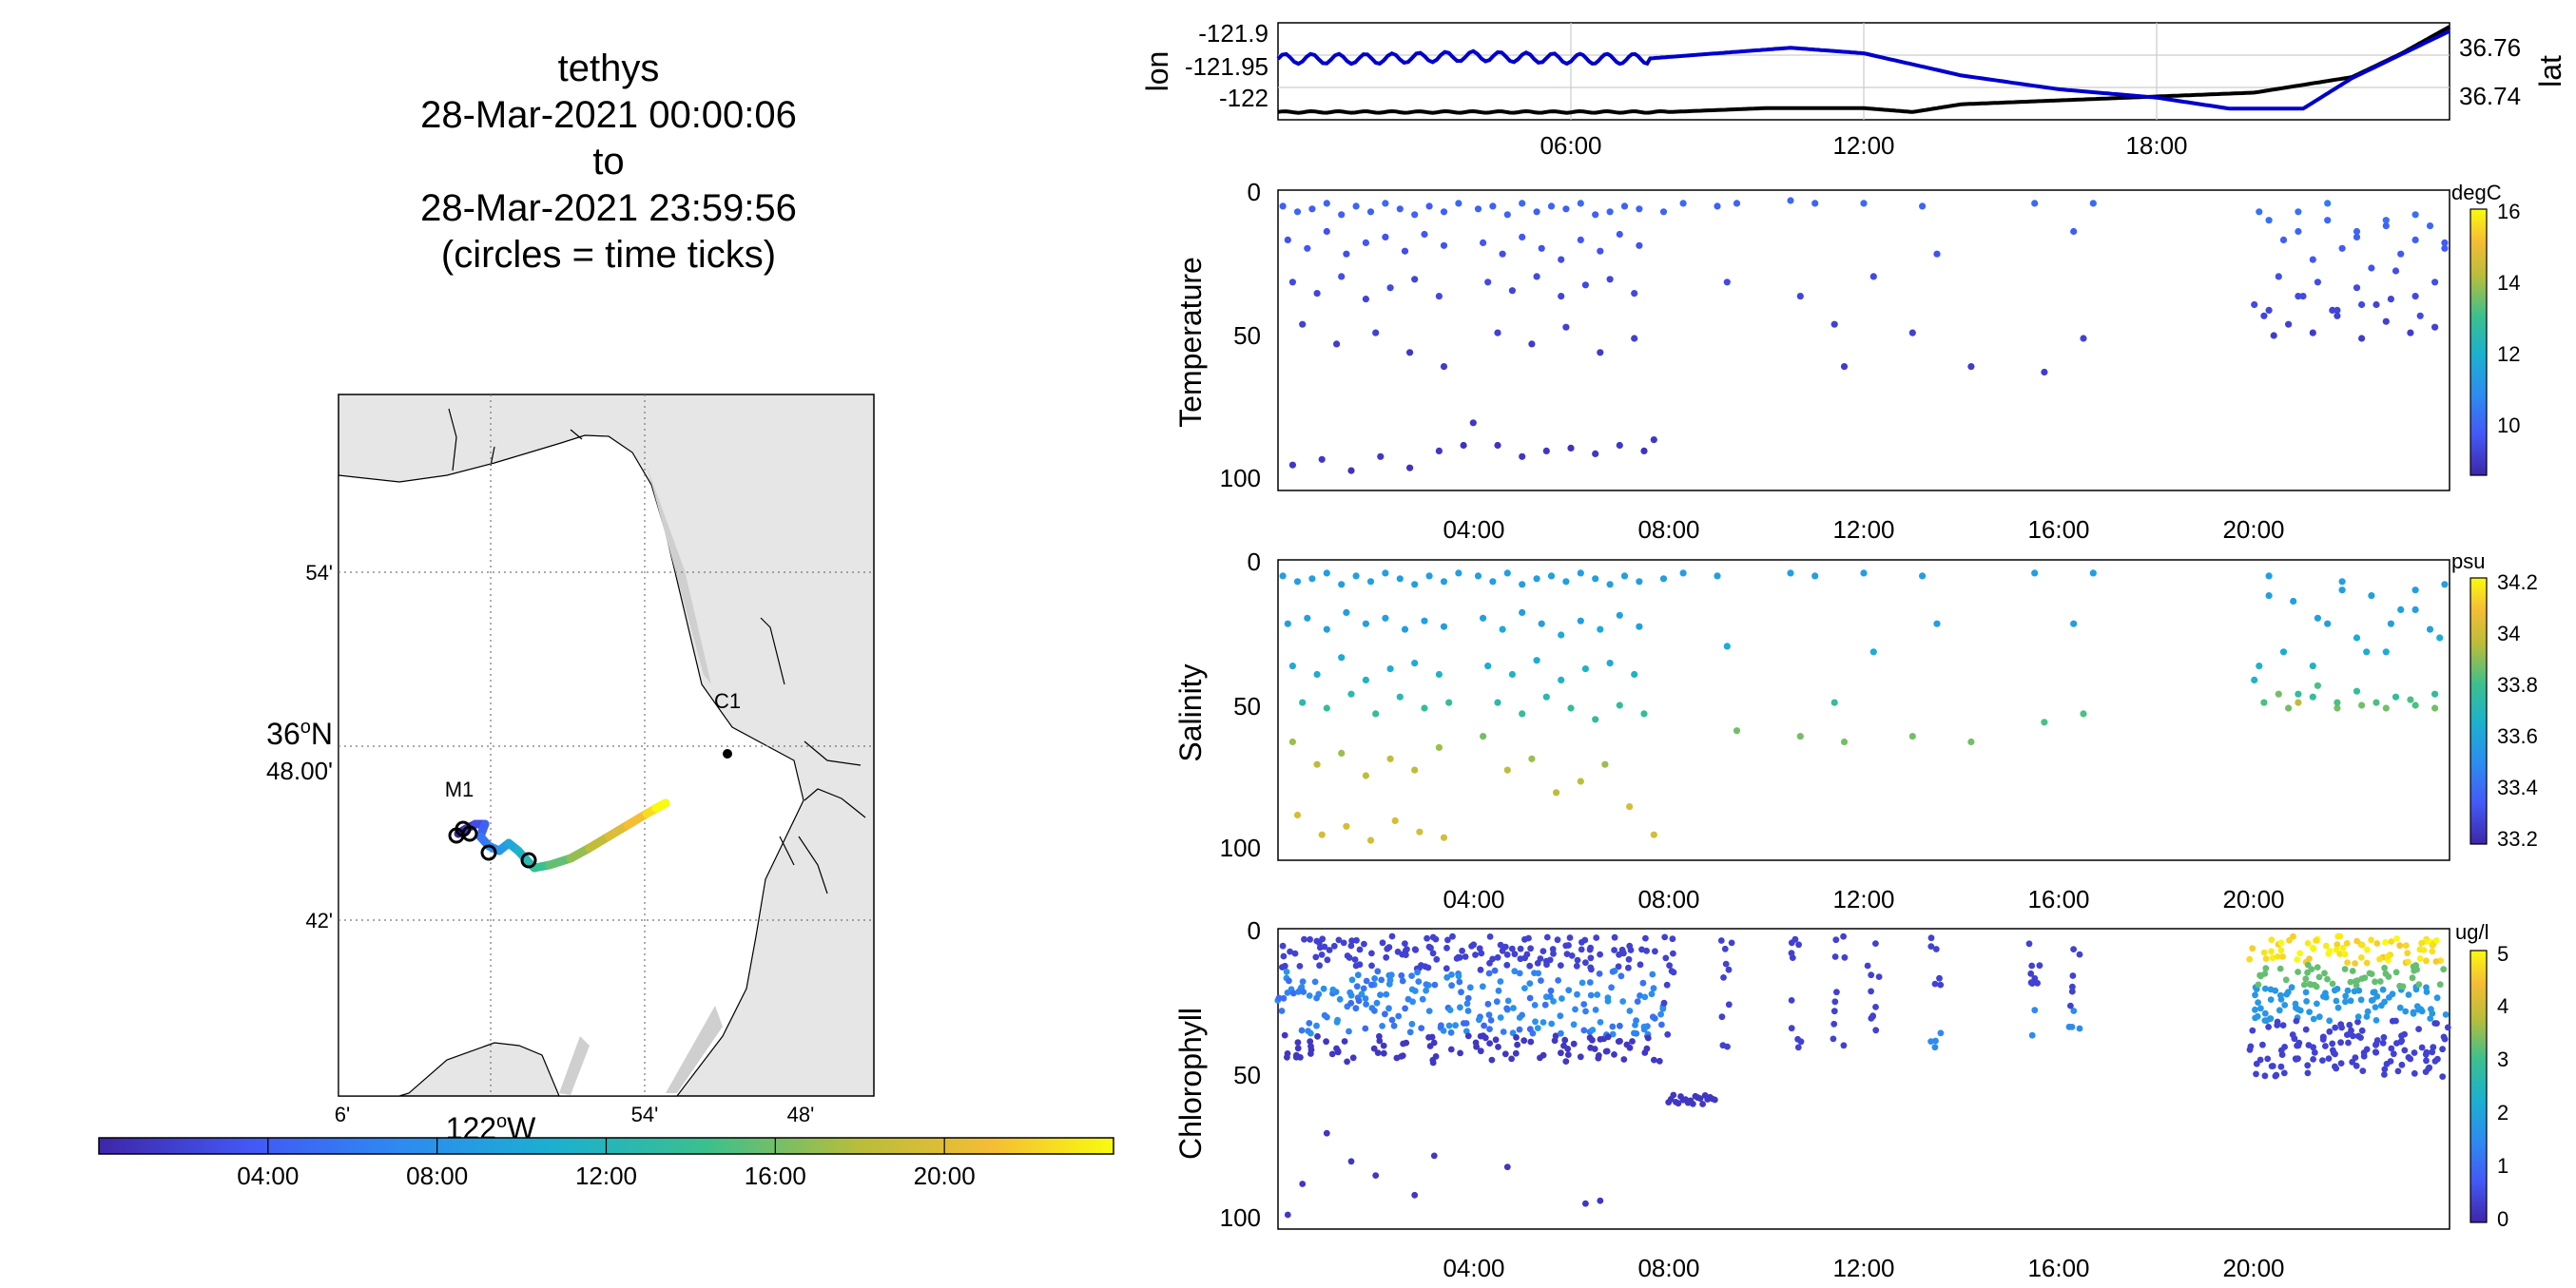 This screenshot has width=2576, height=1288. What do you see at coordinates (1157, 71) in the screenshot?
I see `nav-ylabel-lon: lon` at bounding box center [1157, 71].